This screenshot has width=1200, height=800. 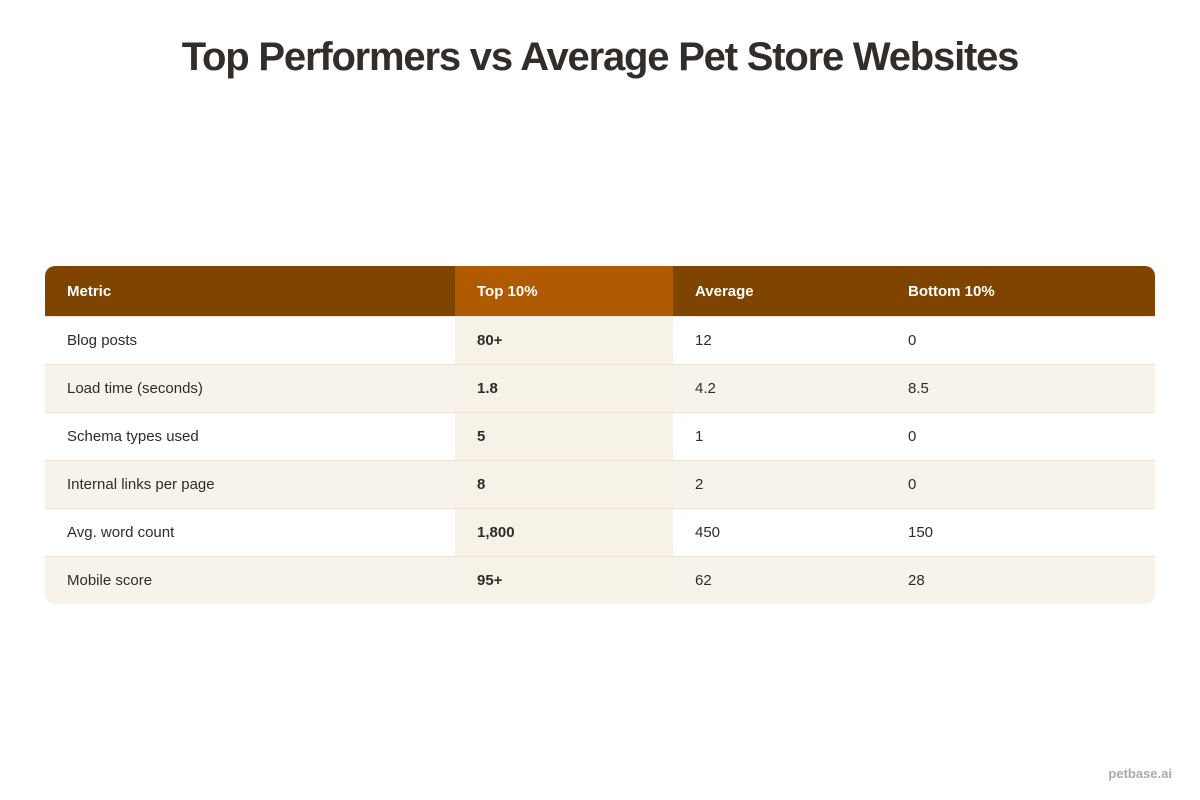 I want to click on column-header: Metric, so click(x=89, y=291).